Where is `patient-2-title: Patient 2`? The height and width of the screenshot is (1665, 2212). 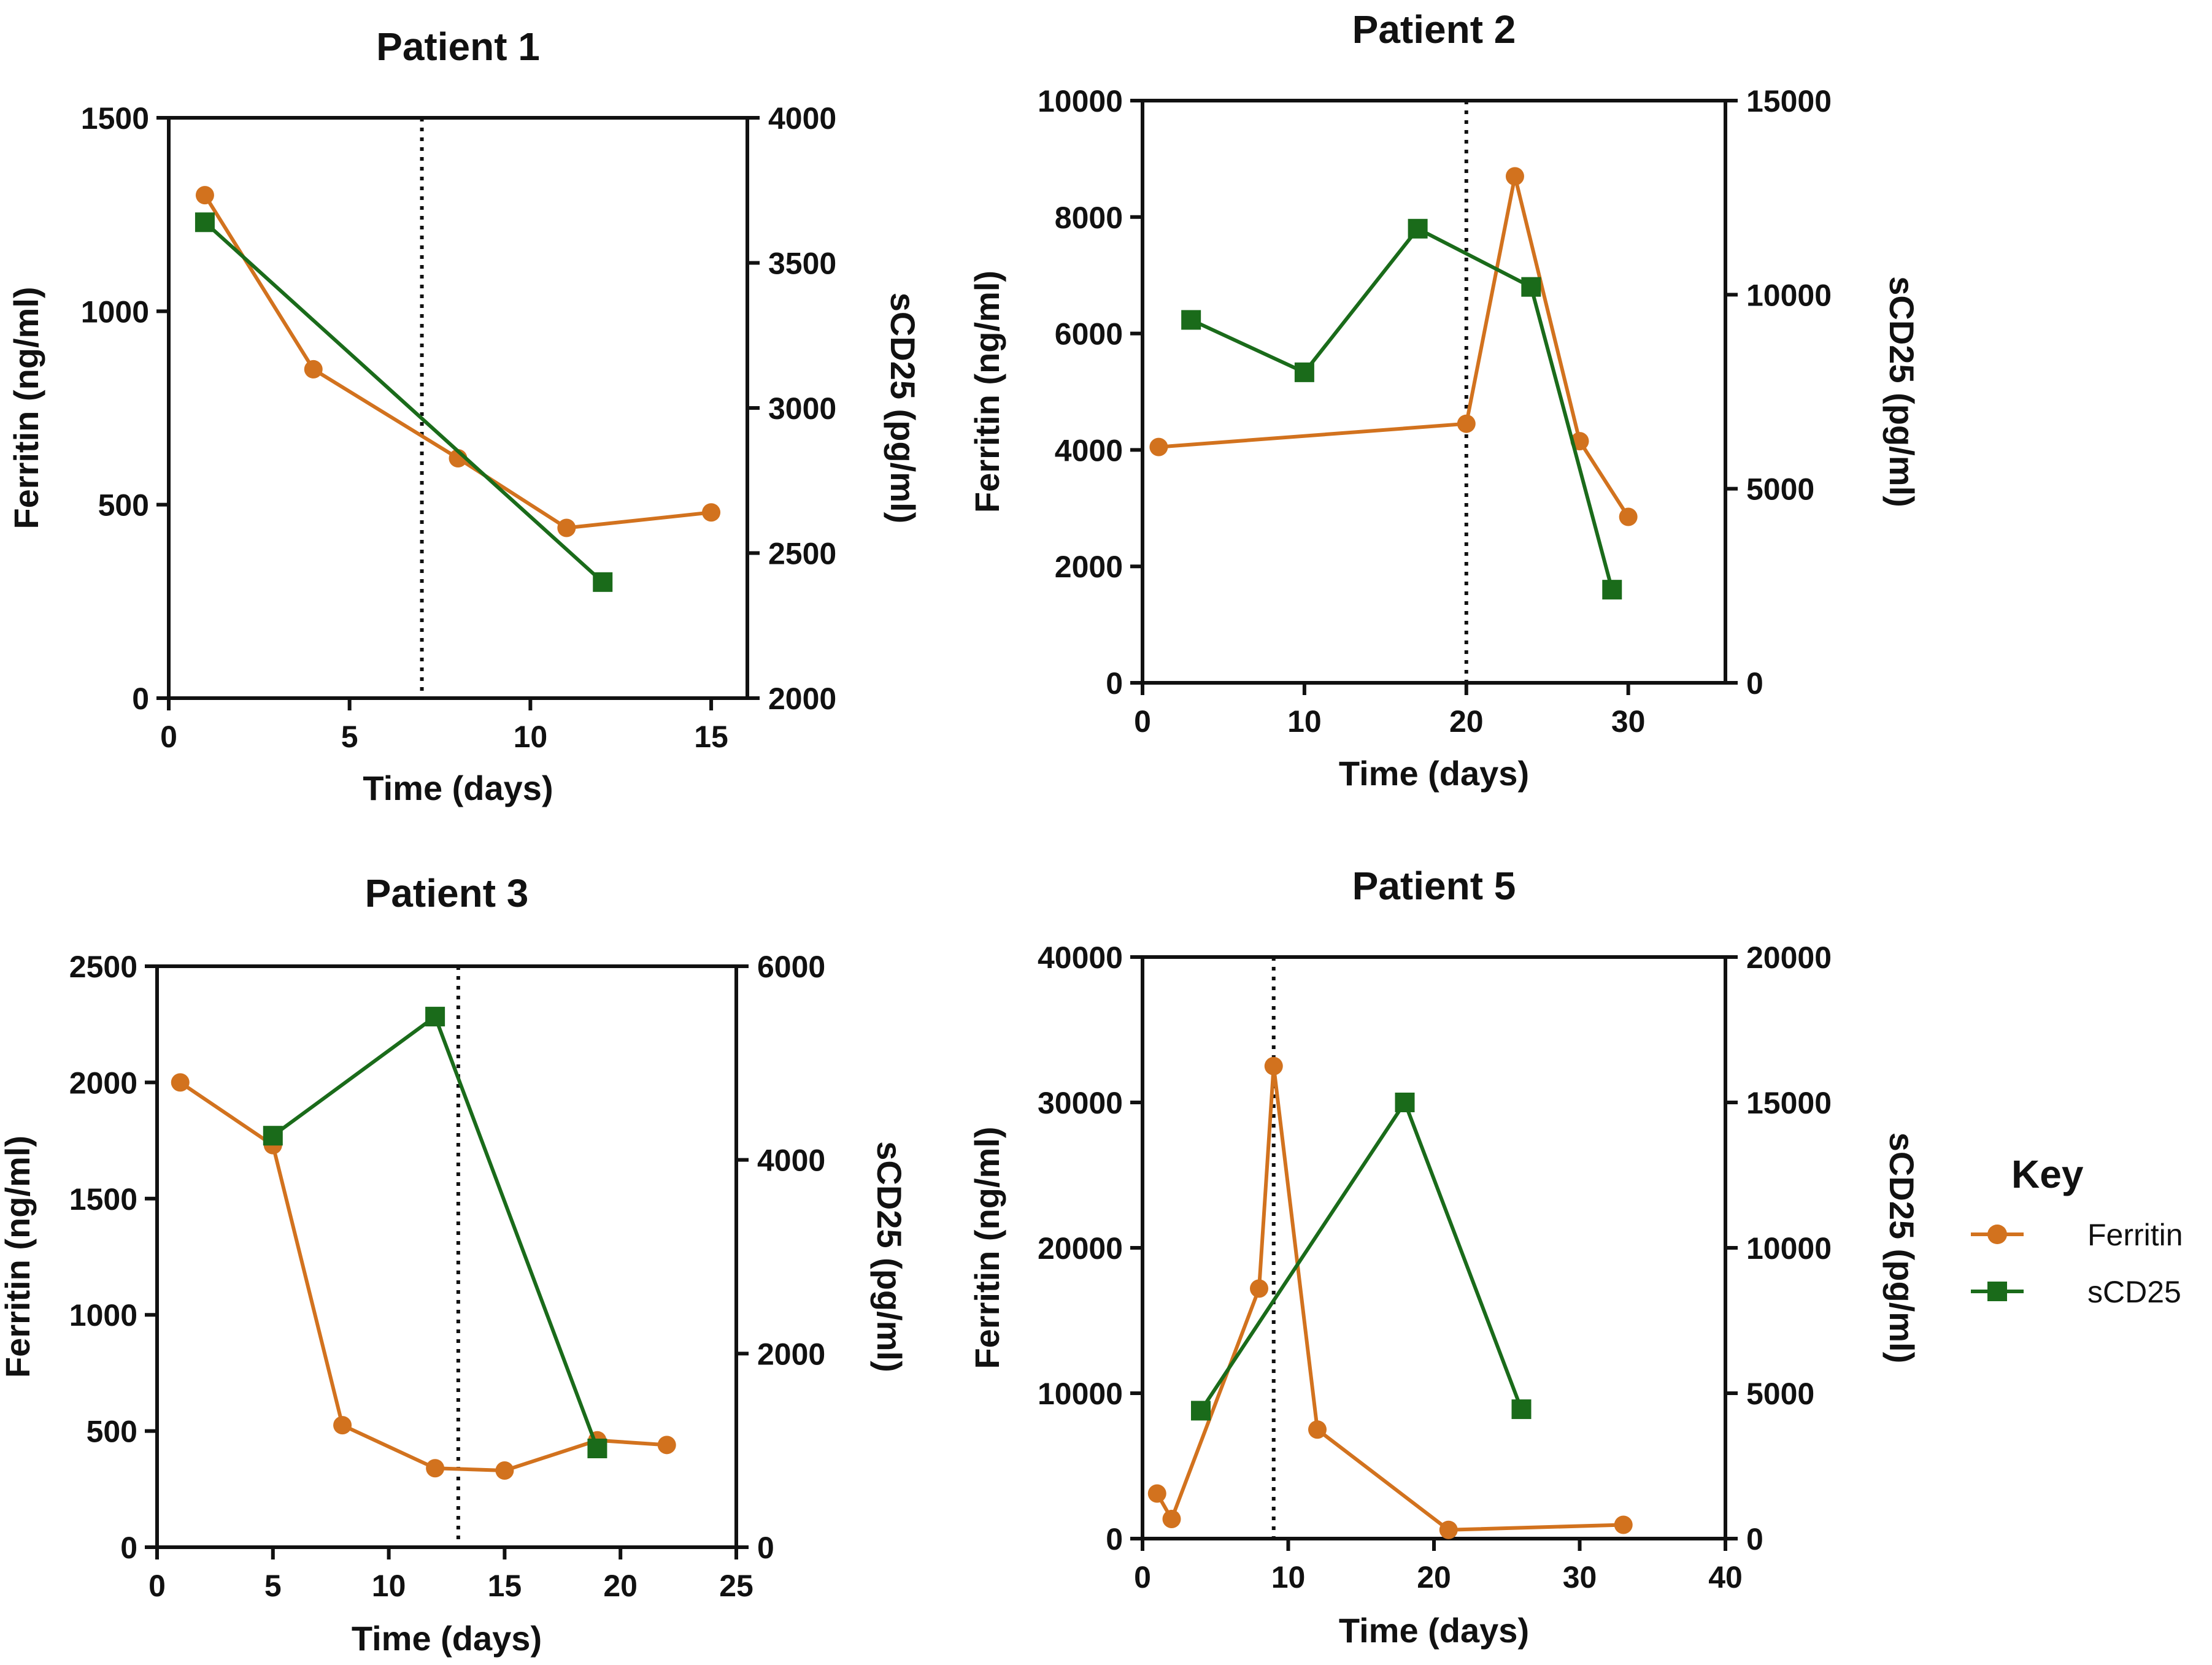
patient-2-title: Patient 2 is located at coordinates (1434, 29).